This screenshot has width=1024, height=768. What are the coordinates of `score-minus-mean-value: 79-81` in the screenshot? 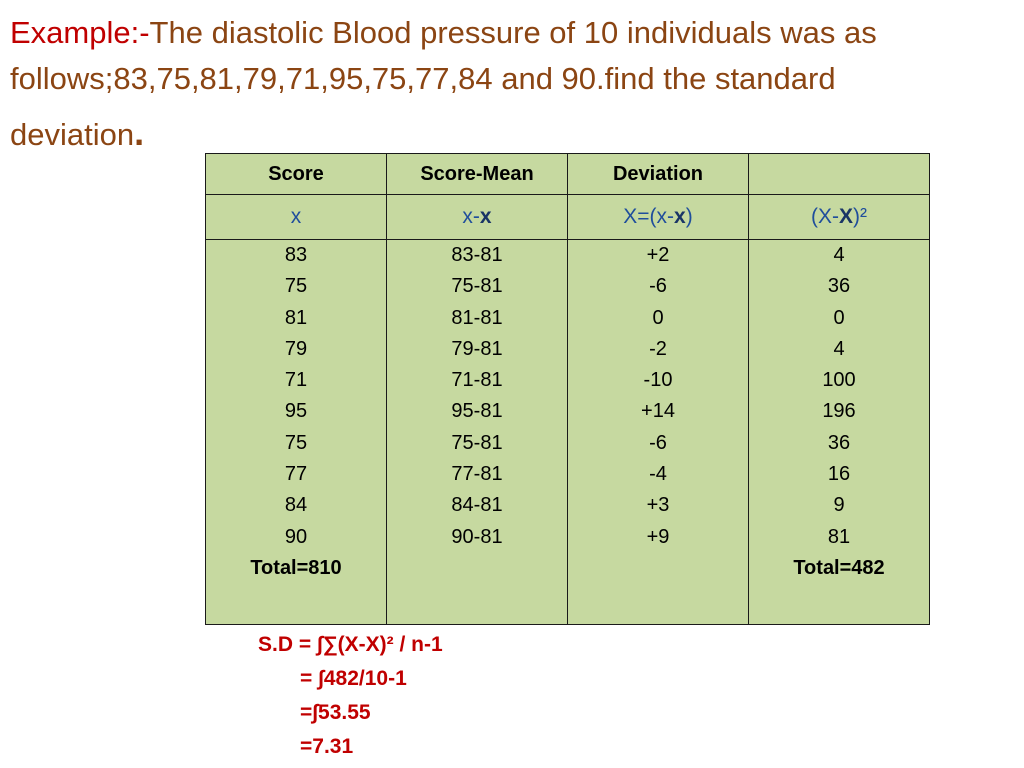 It's located at (477, 348).